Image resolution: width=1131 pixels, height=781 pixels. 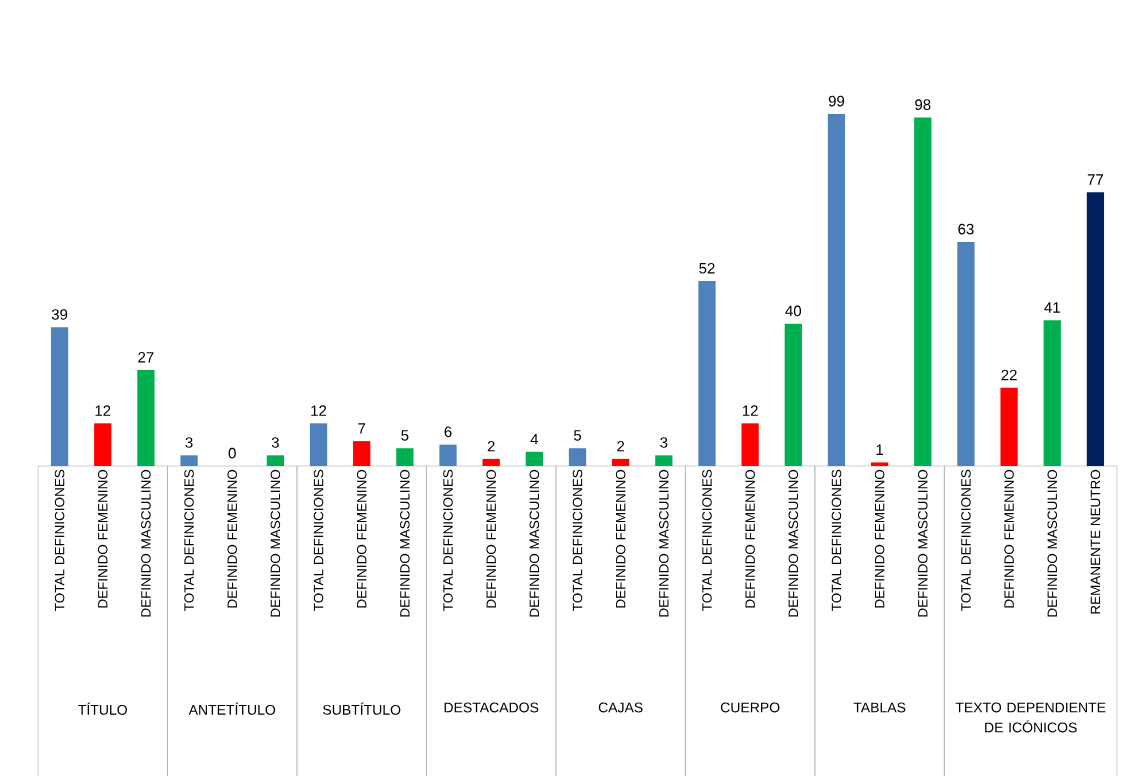 I want to click on data-label: 77, so click(x=1095, y=179).